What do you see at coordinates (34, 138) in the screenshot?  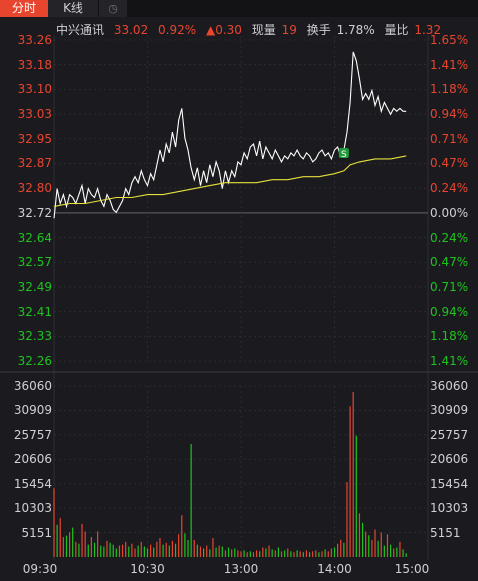 I see `price-tick-label: 32.95` at bounding box center [34, 138].